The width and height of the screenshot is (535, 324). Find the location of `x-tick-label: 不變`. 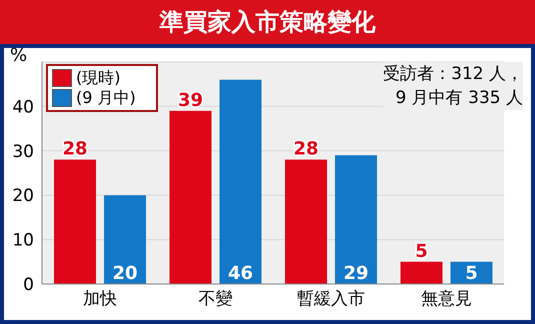

x-tick-label: 不變 is located at coordinates (215, 299).